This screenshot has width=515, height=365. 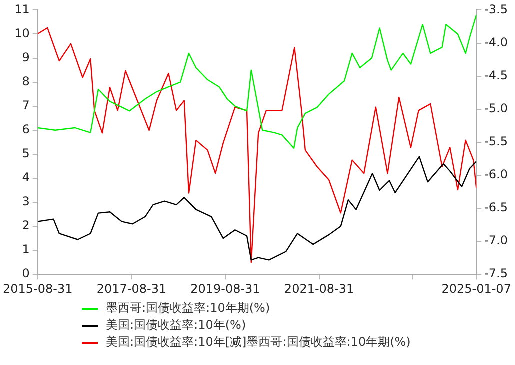 What do you see at coordinates (496, 75) in the screenshot?
I see `y2-tick-label: -4.5` at bounding box center [496, 75].